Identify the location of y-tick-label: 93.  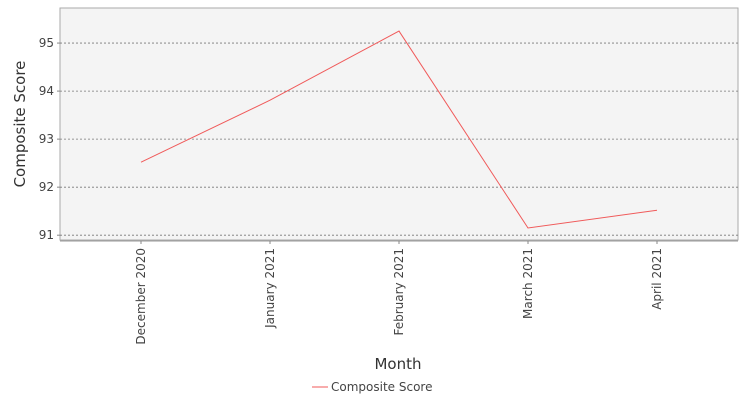
(46, 139).